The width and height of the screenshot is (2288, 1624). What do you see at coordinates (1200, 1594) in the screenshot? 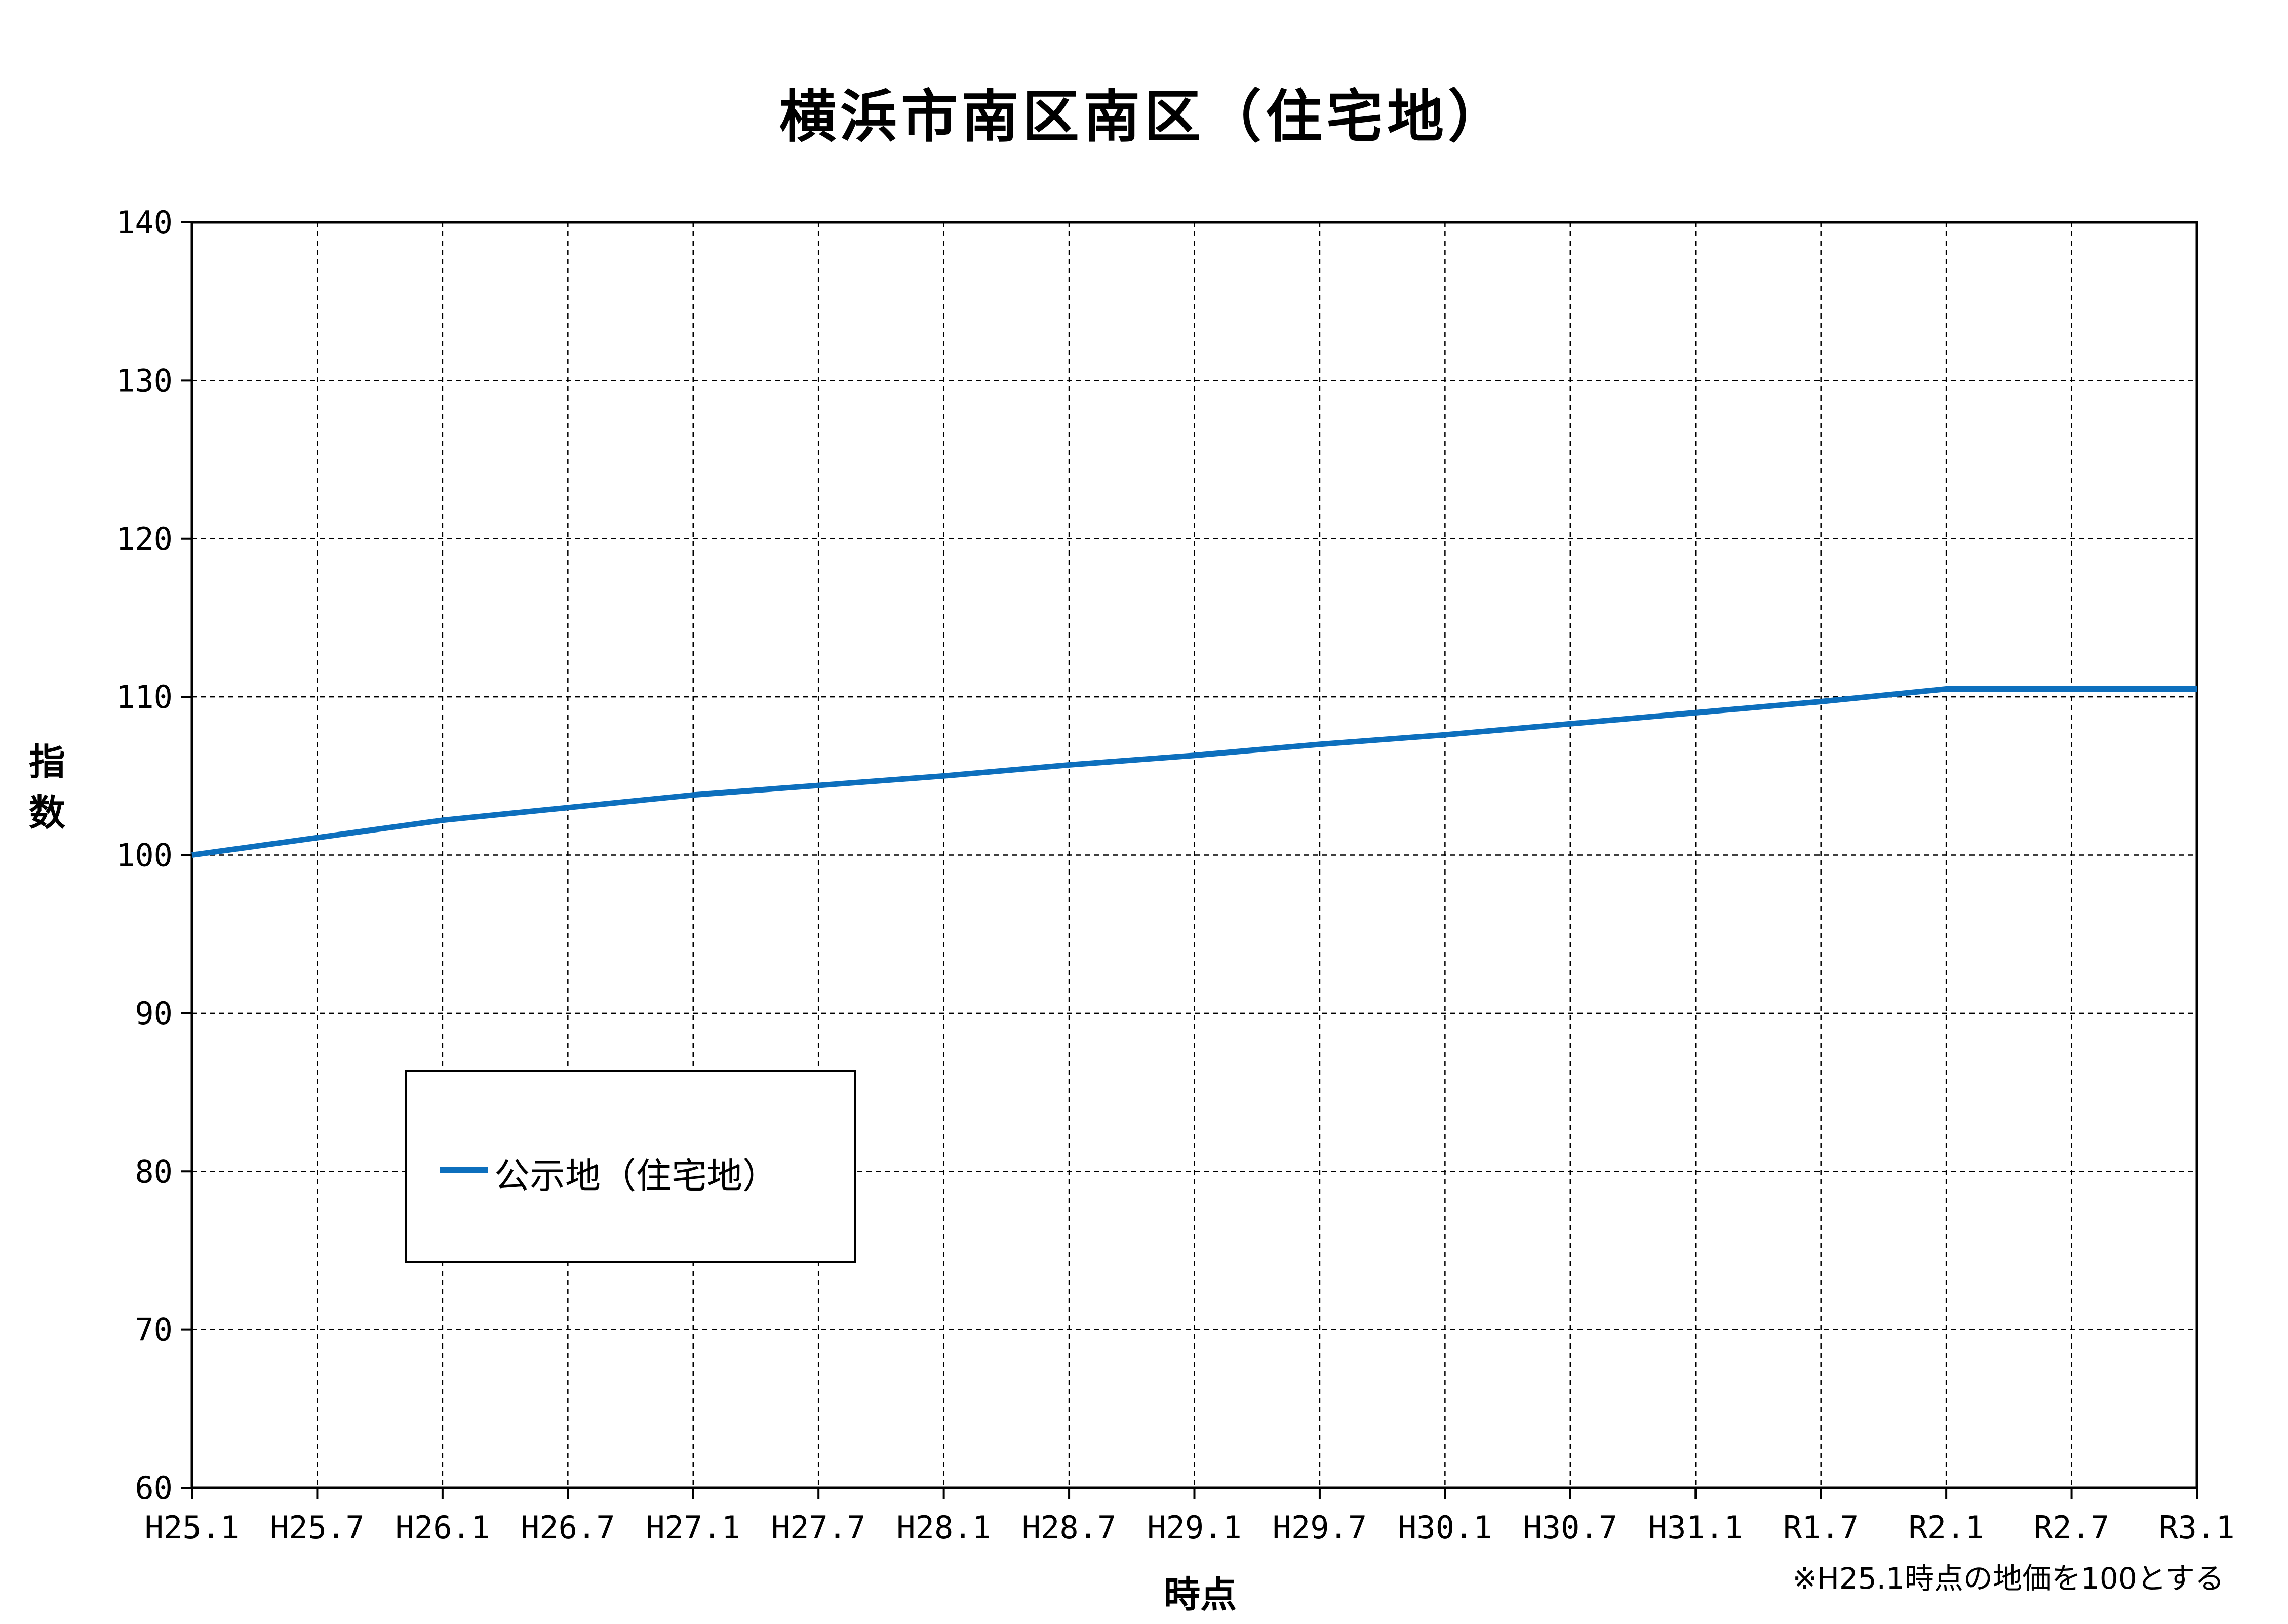
I see `x-axis-label: 時点` at bounding box center [1200, 1594].